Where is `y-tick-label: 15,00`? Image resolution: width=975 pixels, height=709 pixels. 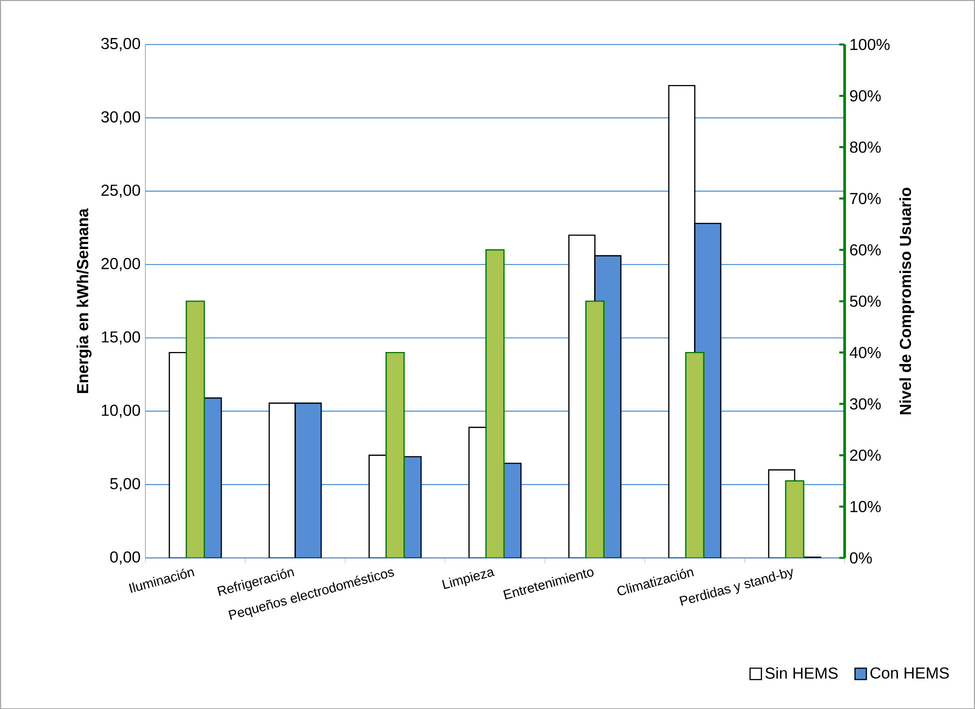 y-tick-label: 15,00 is located at coordinates (121, 337).